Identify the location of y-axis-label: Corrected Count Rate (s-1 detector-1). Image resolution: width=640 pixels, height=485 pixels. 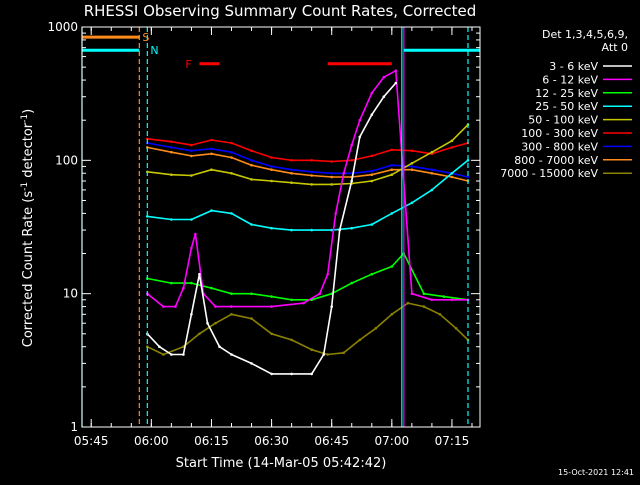
(28, 228).